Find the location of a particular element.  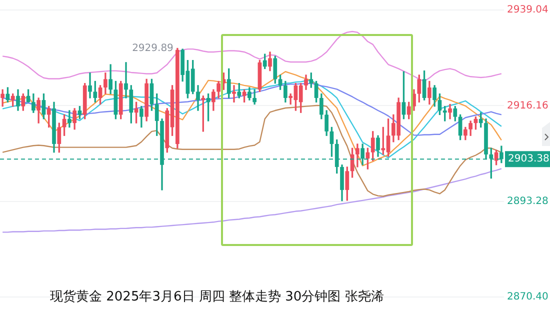

y-tick-label: 2870.40 is located at coordinates (527, 297).